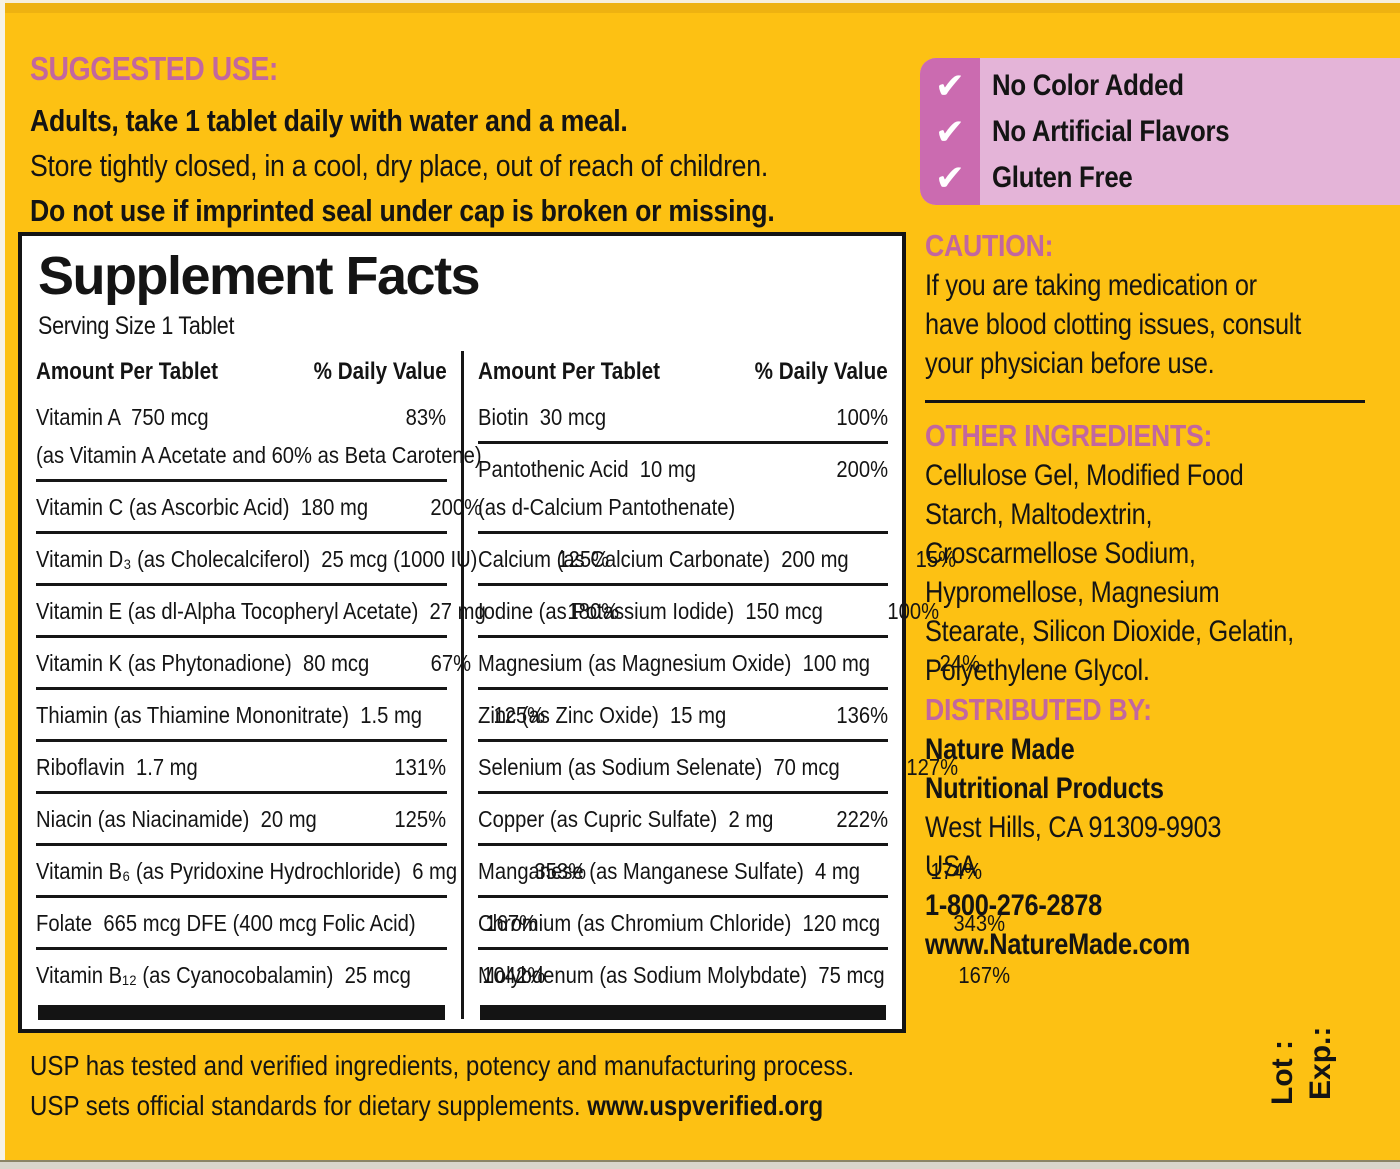 The height and width of the screenshot is (1169, 1400). What do you see at coordinates (935, 559) in the screenshot?
I see `daily-value: 15%` at bounding box center [935, 559].